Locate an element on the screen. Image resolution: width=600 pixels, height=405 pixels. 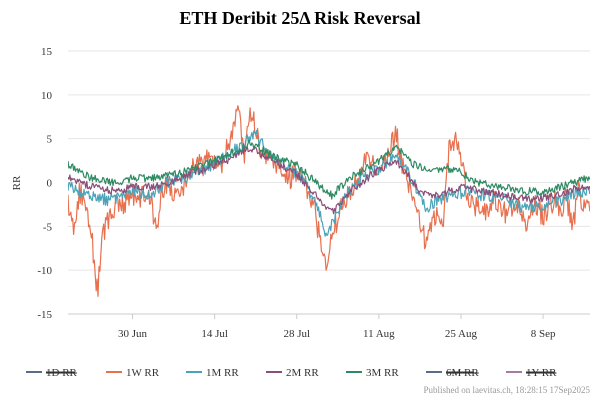
legend-item-6m-rr: 6M RR is located at coordinates (452, 373).